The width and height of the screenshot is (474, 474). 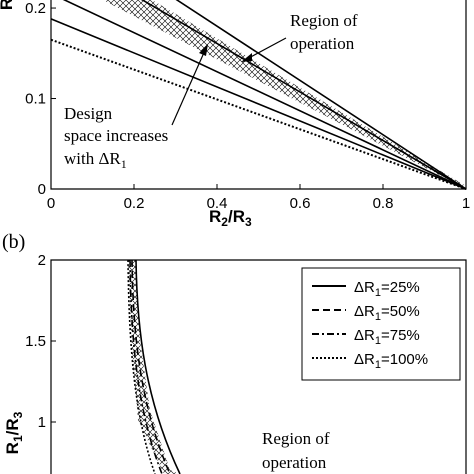 What do you see at coordinates (387, 337) in the screenshot?
I see `legend-label-3: ΔR1=75%` at bounding box center [387, 337].